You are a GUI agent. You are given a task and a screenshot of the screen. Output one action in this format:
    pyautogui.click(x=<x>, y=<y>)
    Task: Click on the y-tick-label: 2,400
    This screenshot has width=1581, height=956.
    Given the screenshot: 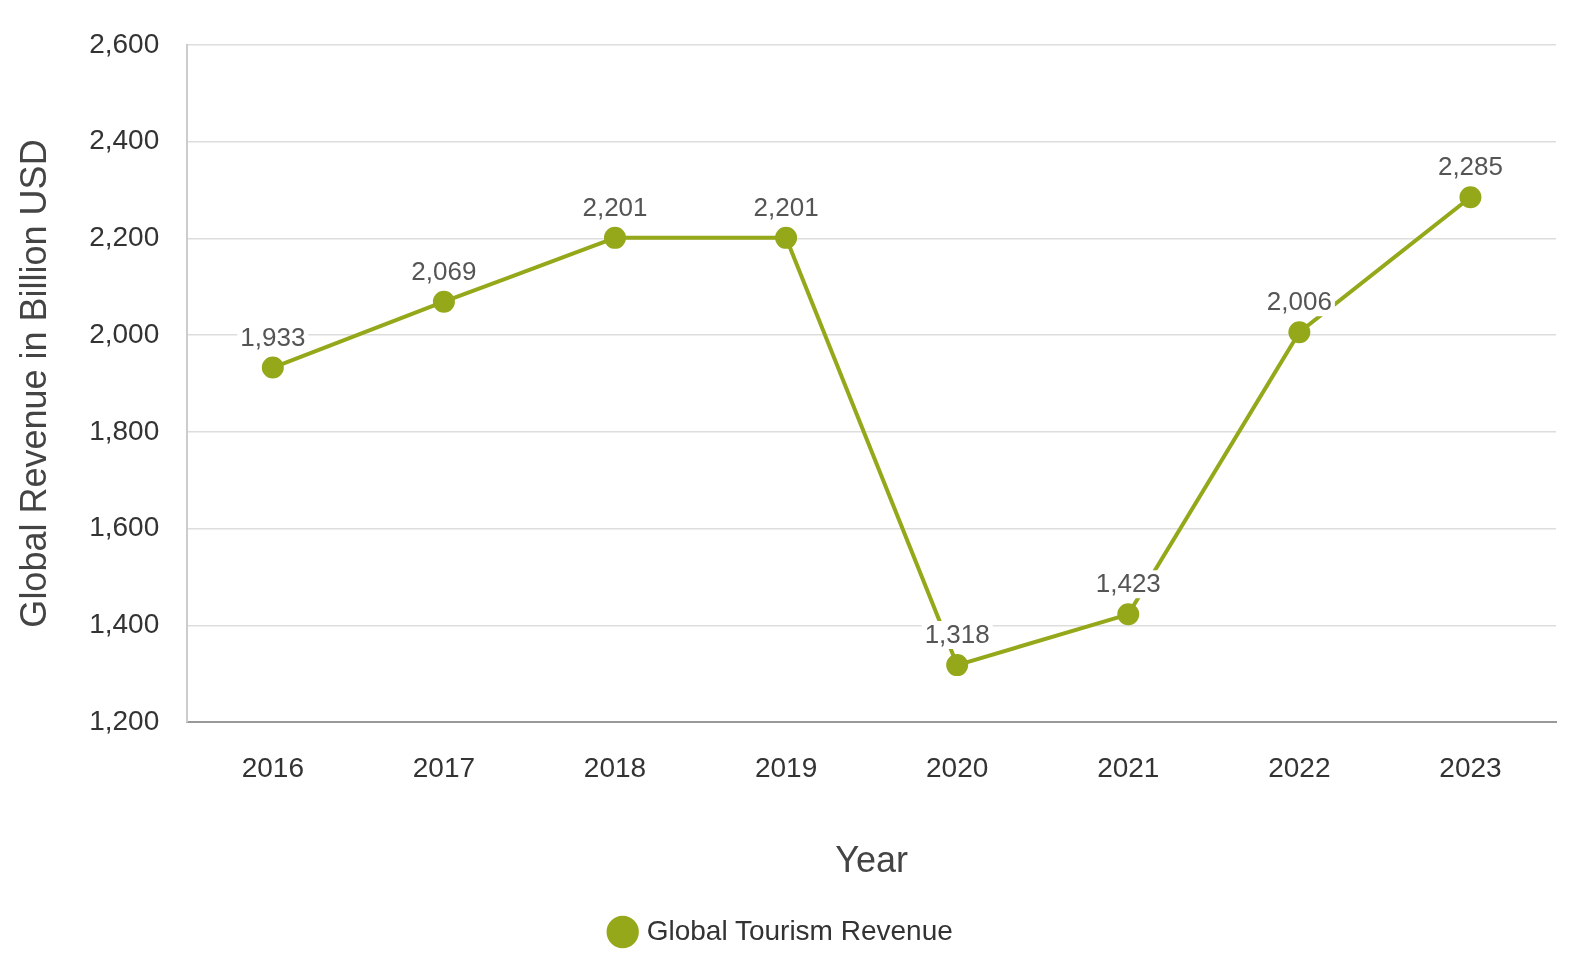 What is the action you would take?
    pyautogui.click(x=124, y=140)
    